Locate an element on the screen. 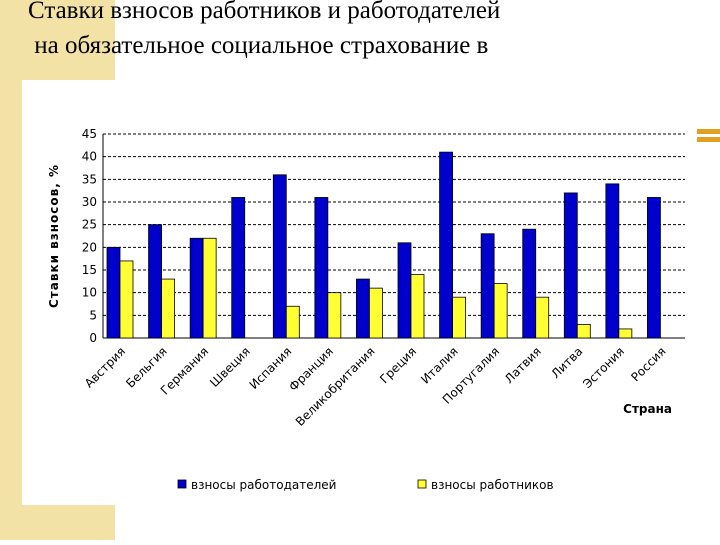 This screenshot has height=545, width=720. y-tick-label: 35 is located at coordinates (89, 179).